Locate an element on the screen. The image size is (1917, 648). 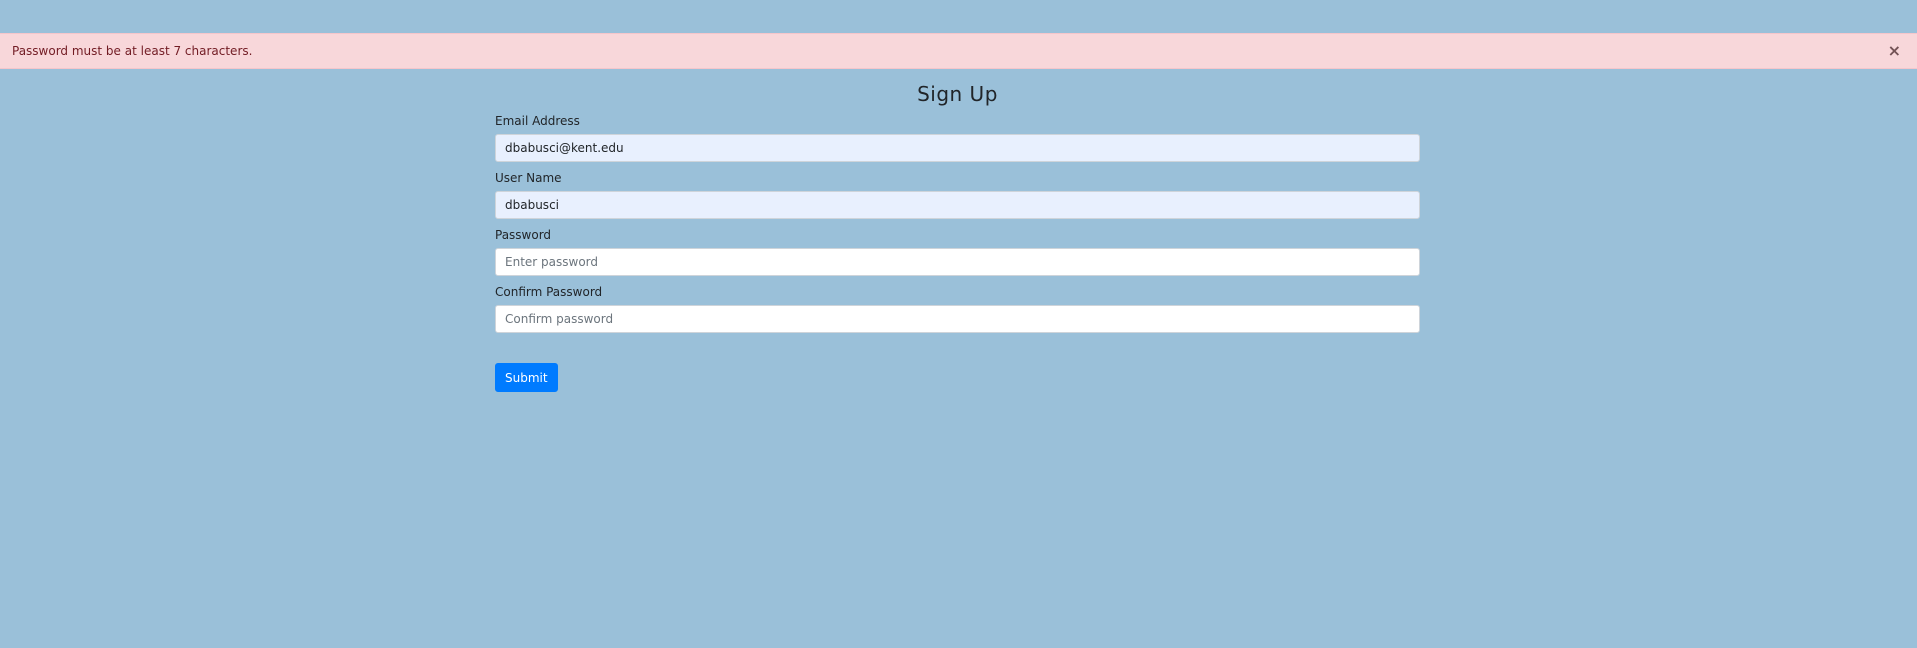
page-title: Sign Up is located at coordinates (957, 94).